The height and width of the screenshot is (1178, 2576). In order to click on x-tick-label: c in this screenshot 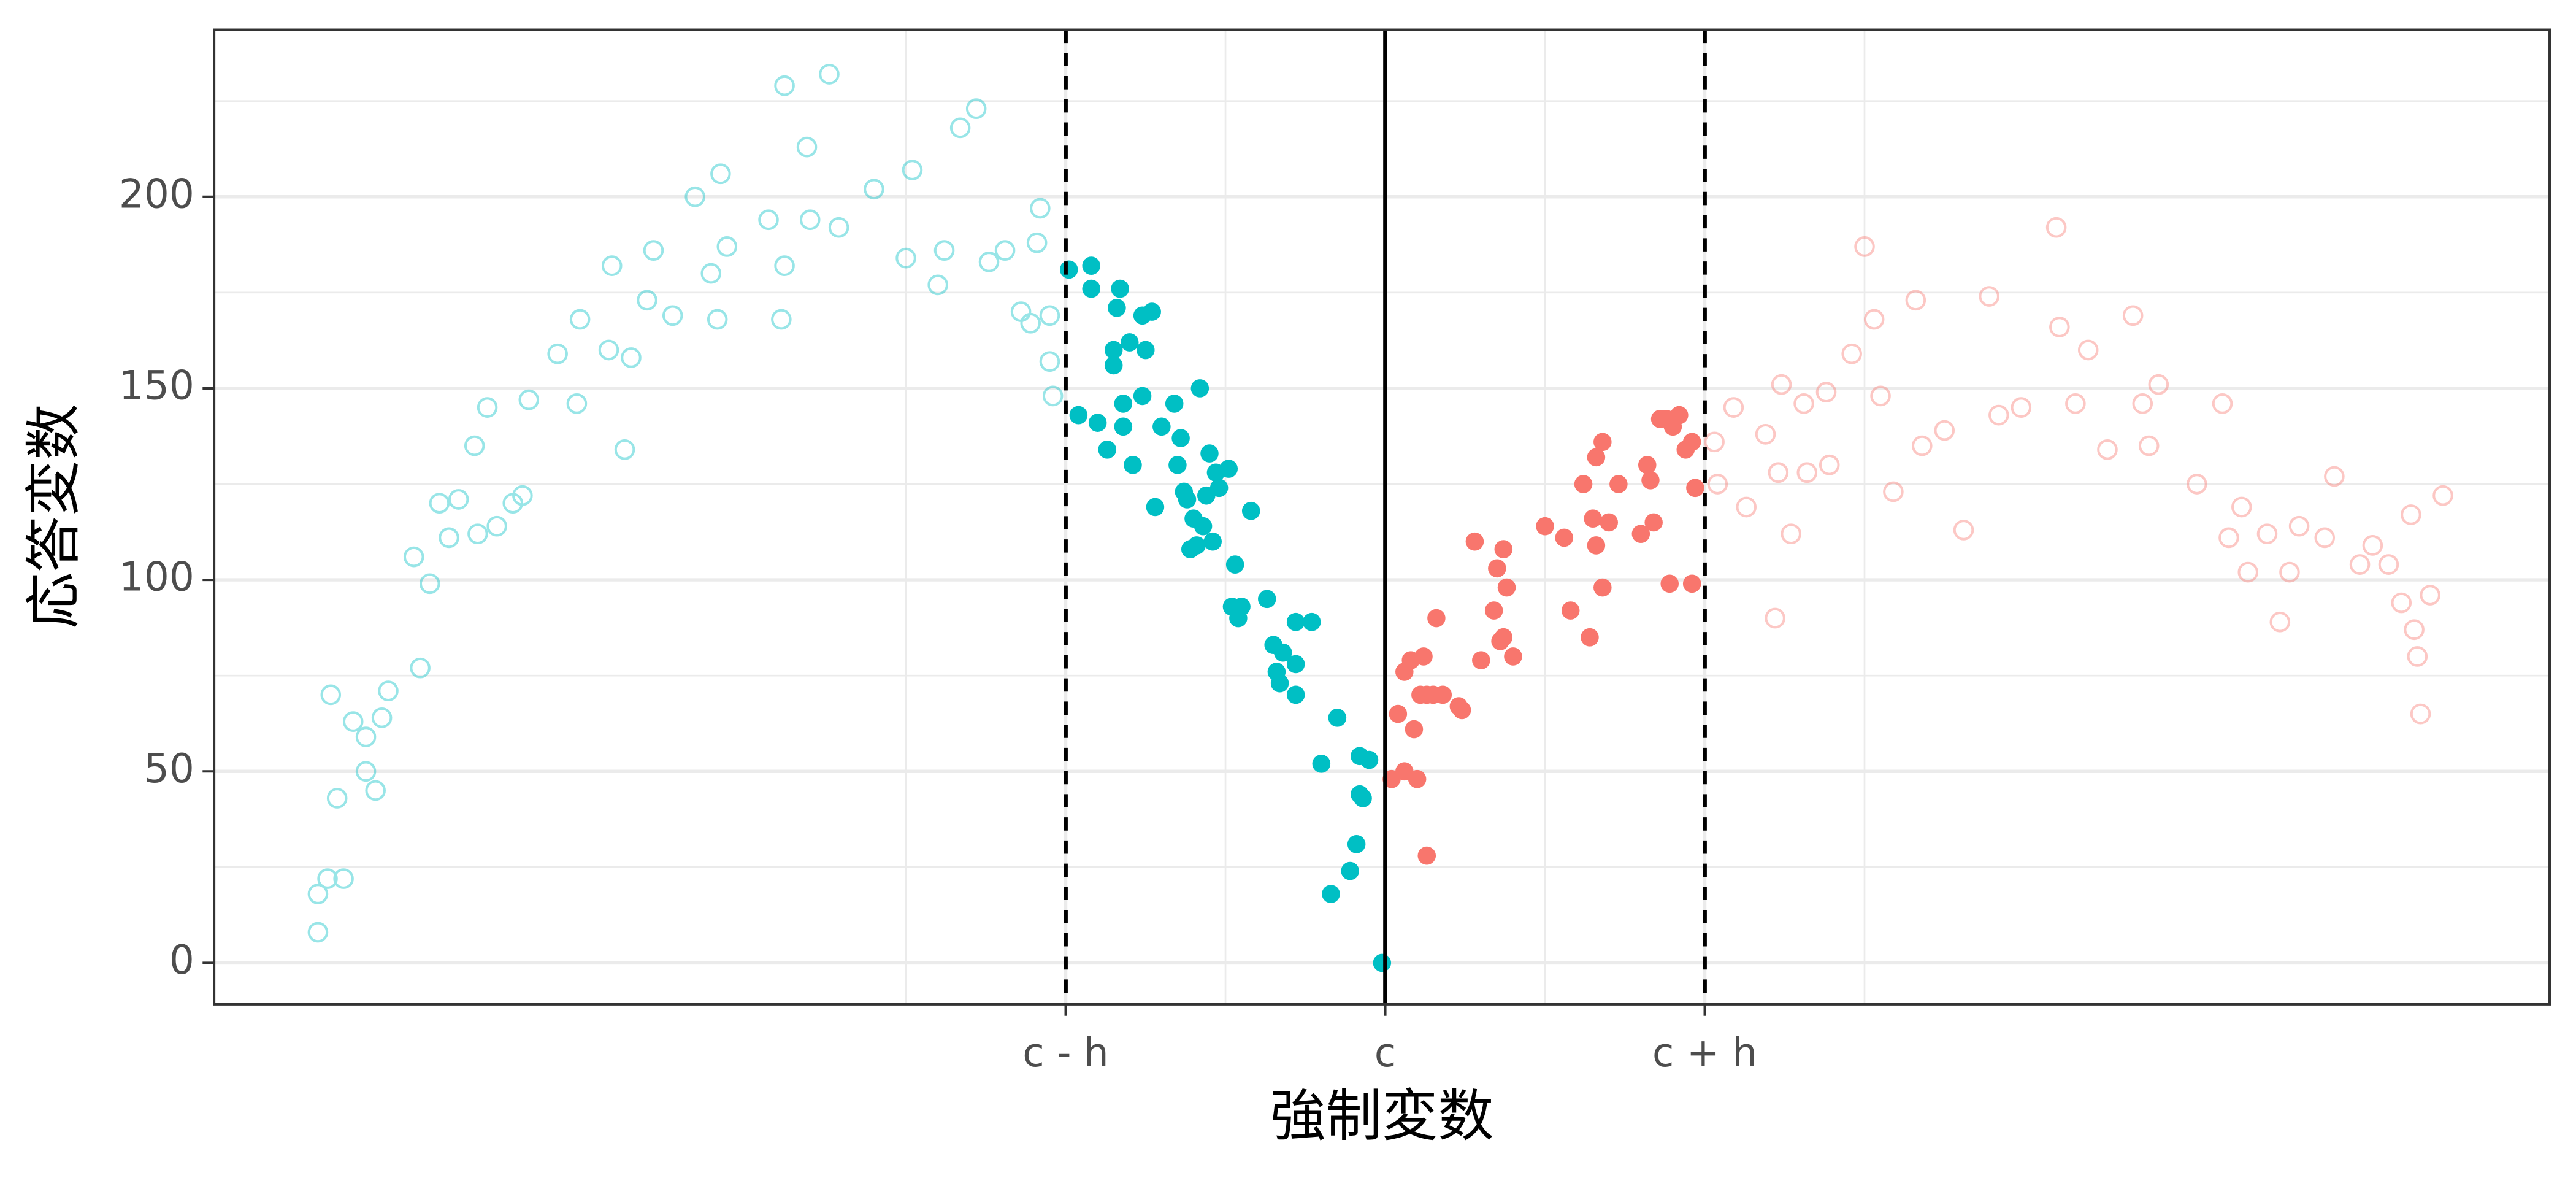, I will do `click(1385, 1053)`.